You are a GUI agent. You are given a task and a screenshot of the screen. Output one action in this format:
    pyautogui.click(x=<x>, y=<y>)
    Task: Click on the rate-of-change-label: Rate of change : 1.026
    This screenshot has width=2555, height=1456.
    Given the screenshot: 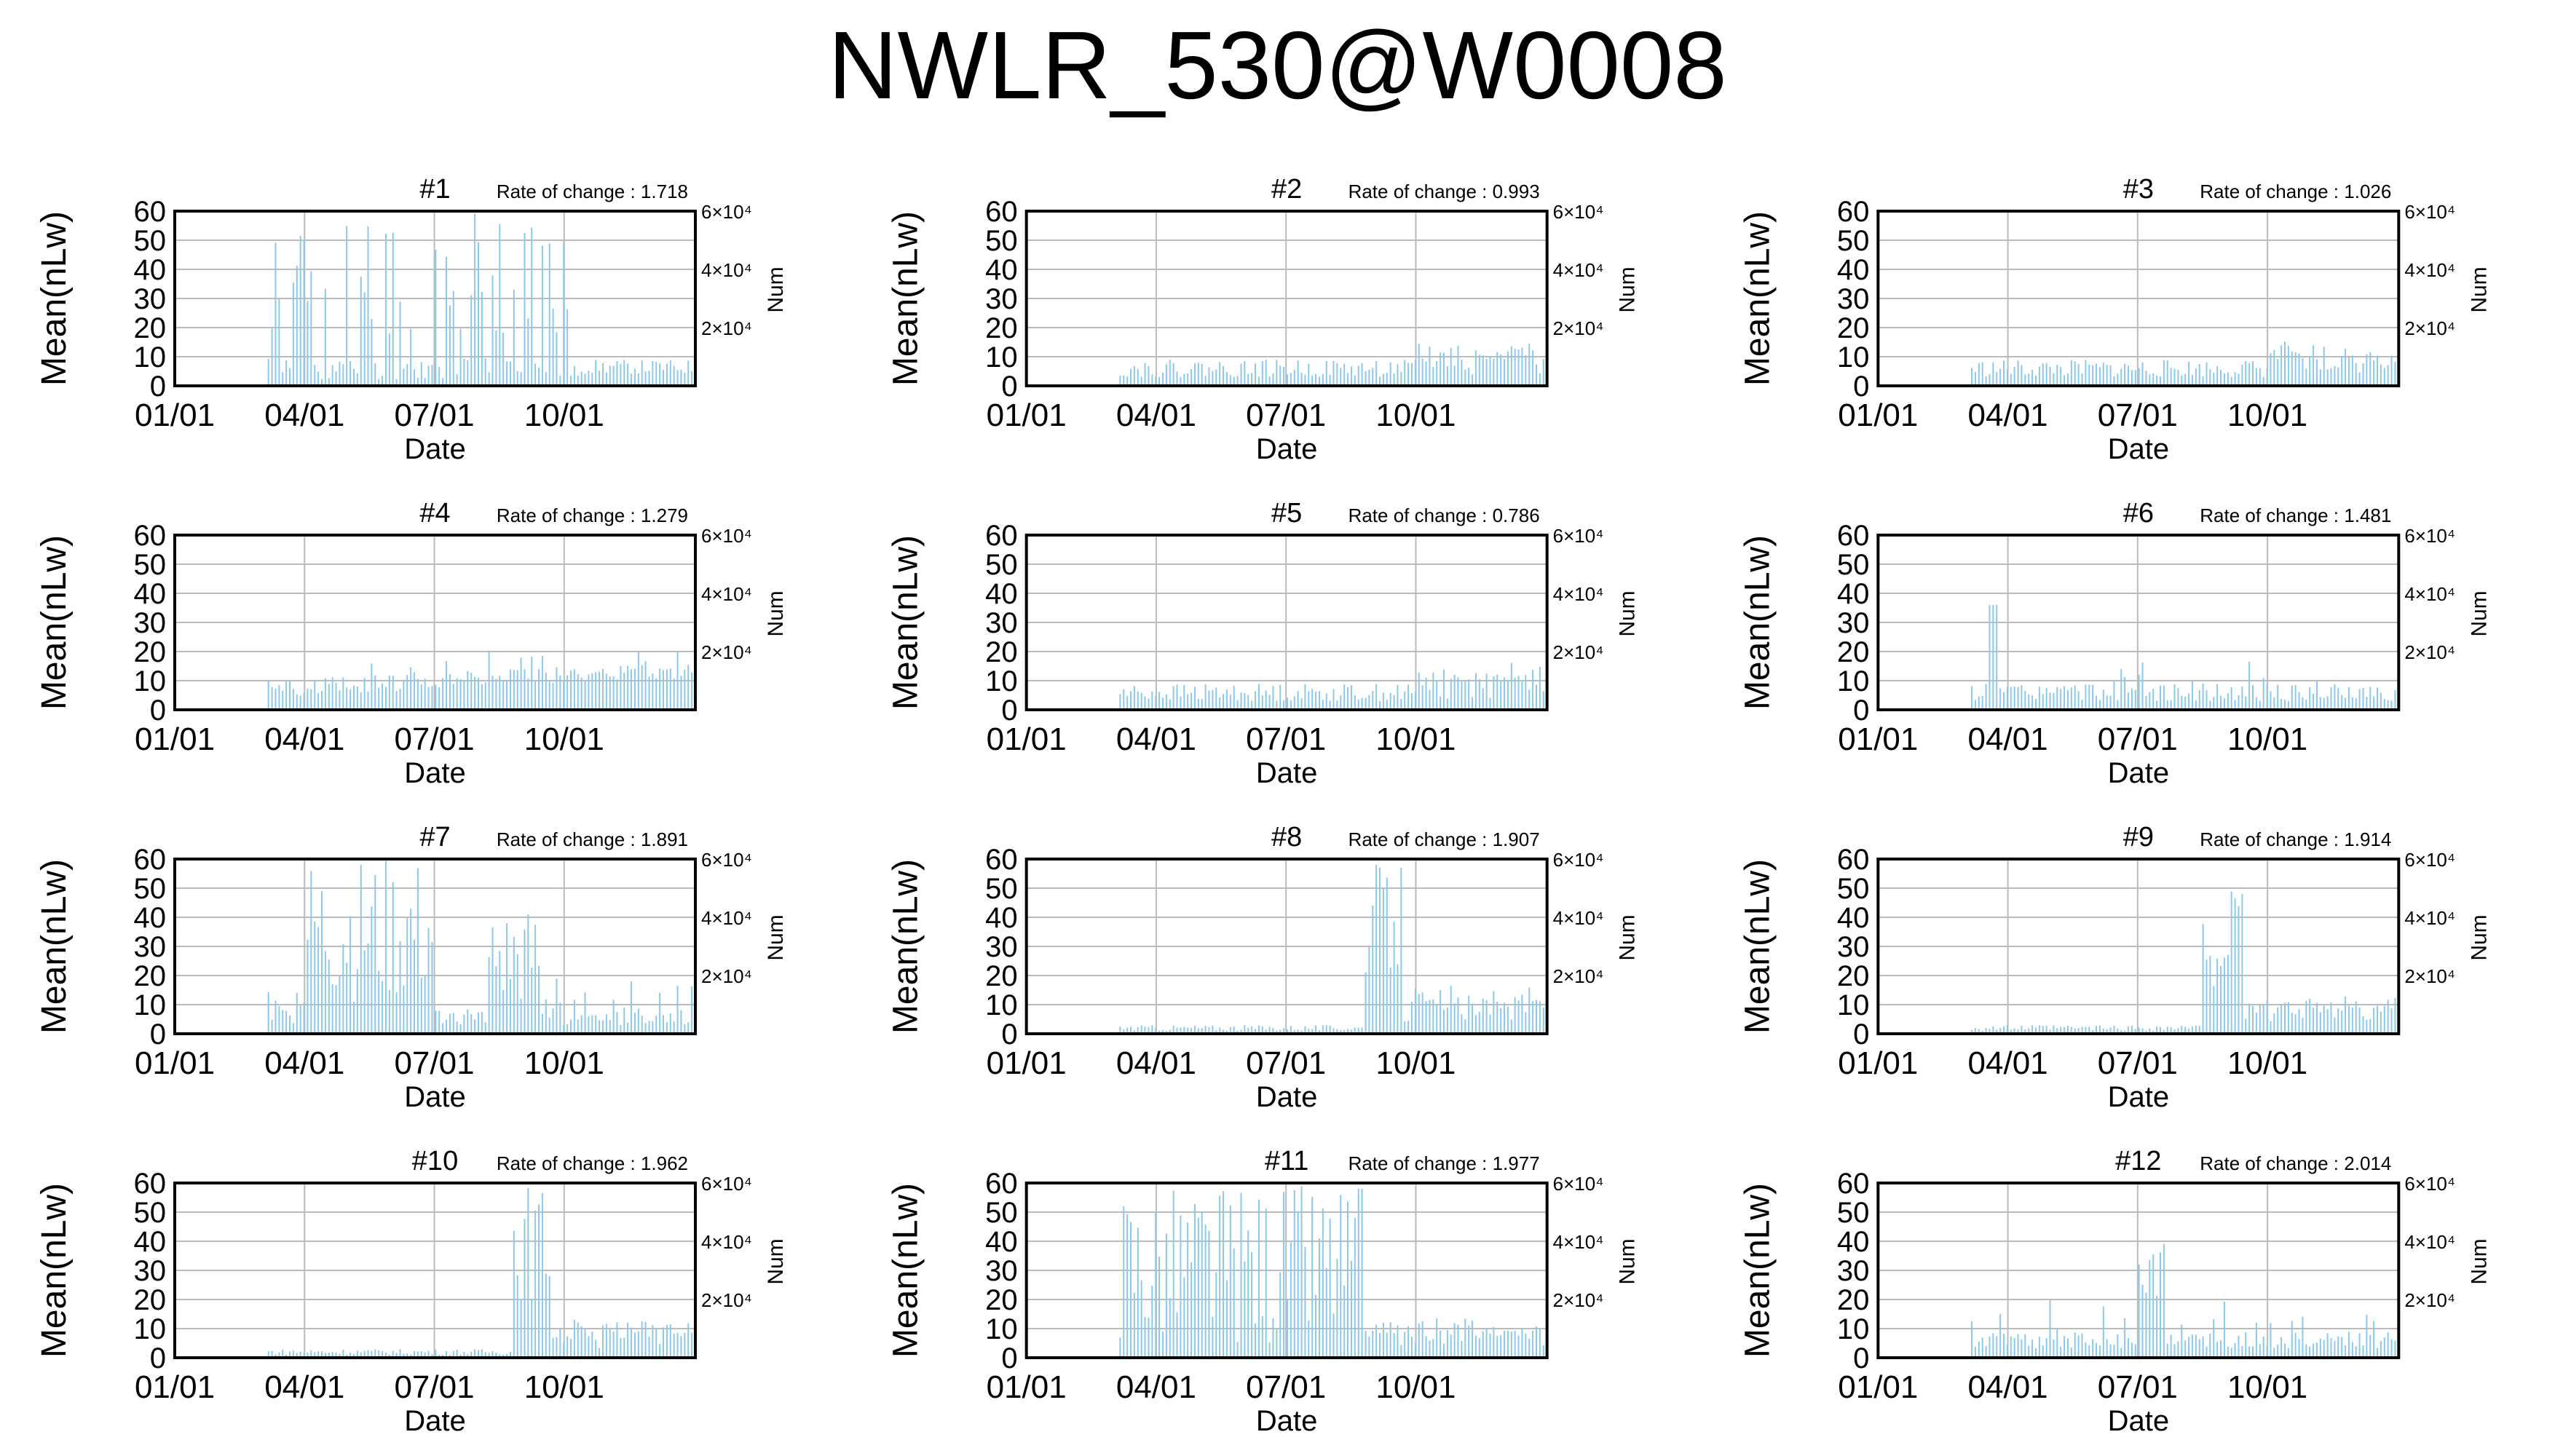 What is the action you would take?
    pyautogui.click(x=2295, y=191)
    